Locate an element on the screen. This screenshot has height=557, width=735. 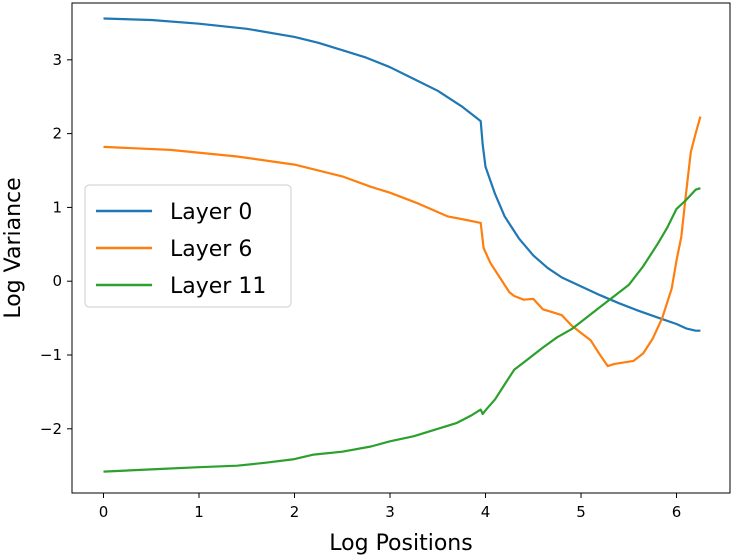
x-tick-label: 3 is located at coordinates (390, 512).